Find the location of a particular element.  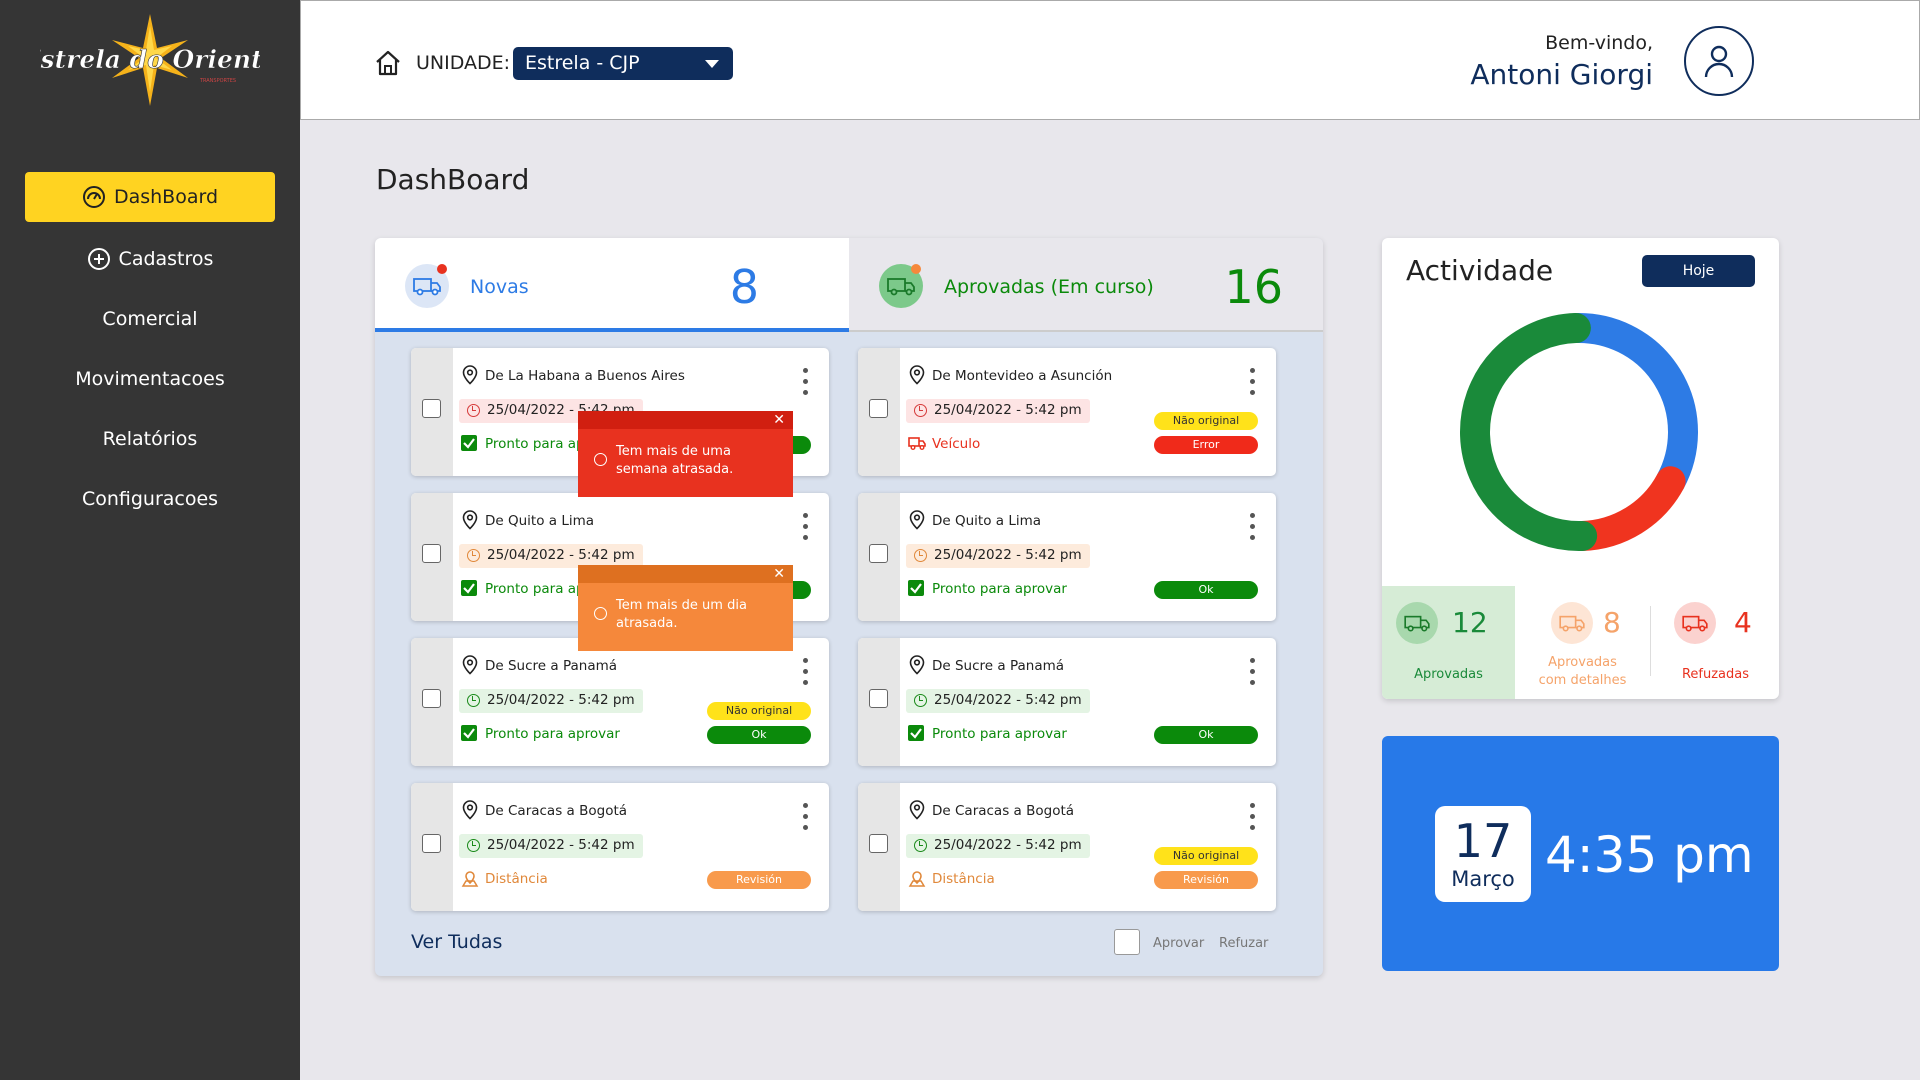

approve-button: Aprovar is located at coordinates (1179, 943).